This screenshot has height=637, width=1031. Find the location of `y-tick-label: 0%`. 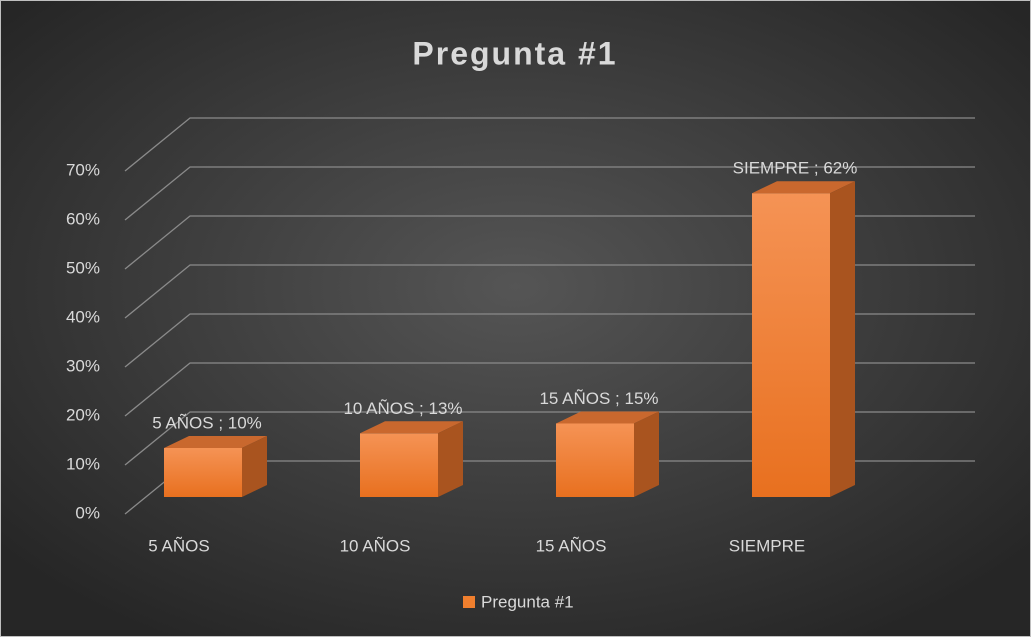

y-tick-label: 0% is located at coordinates (87, 512).